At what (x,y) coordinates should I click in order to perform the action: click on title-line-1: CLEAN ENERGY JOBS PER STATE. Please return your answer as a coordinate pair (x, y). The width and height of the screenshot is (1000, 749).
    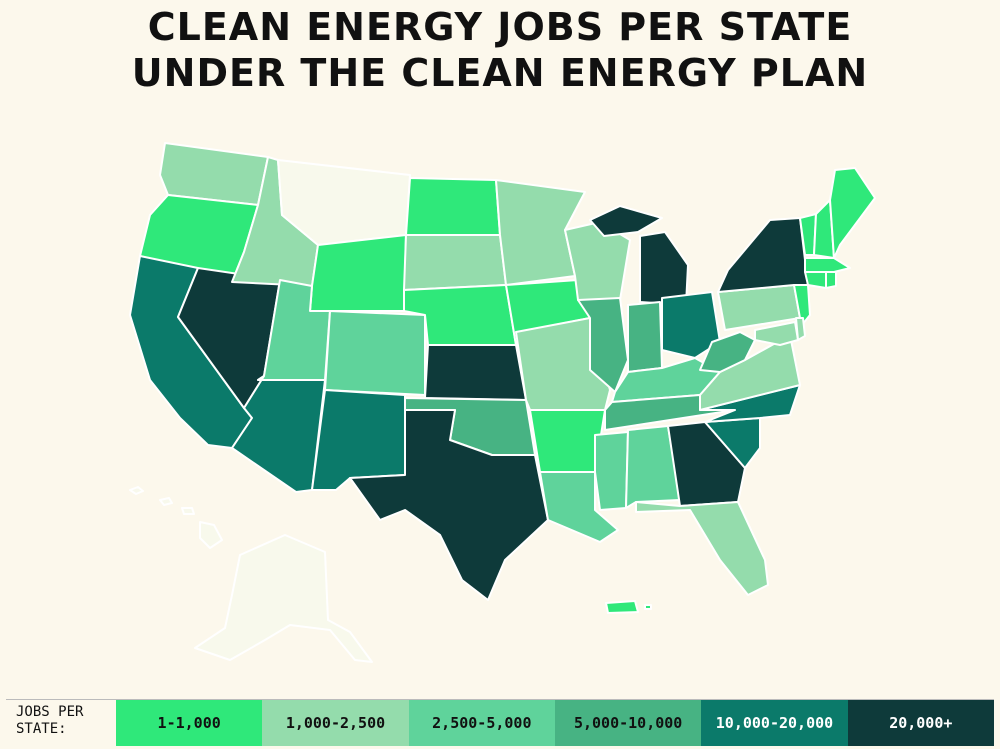
    Looking at the image, I should click on (500, 27).